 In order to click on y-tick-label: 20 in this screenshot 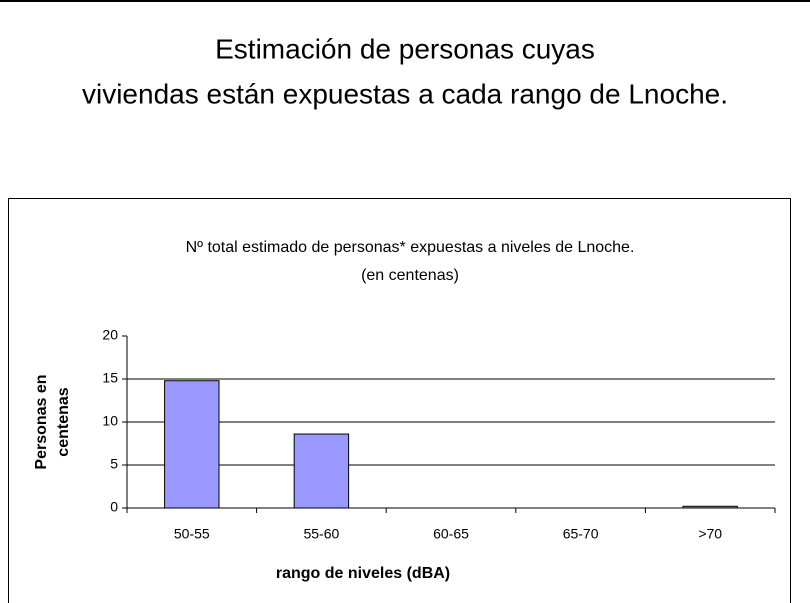, I will do `click(110, 335)`.